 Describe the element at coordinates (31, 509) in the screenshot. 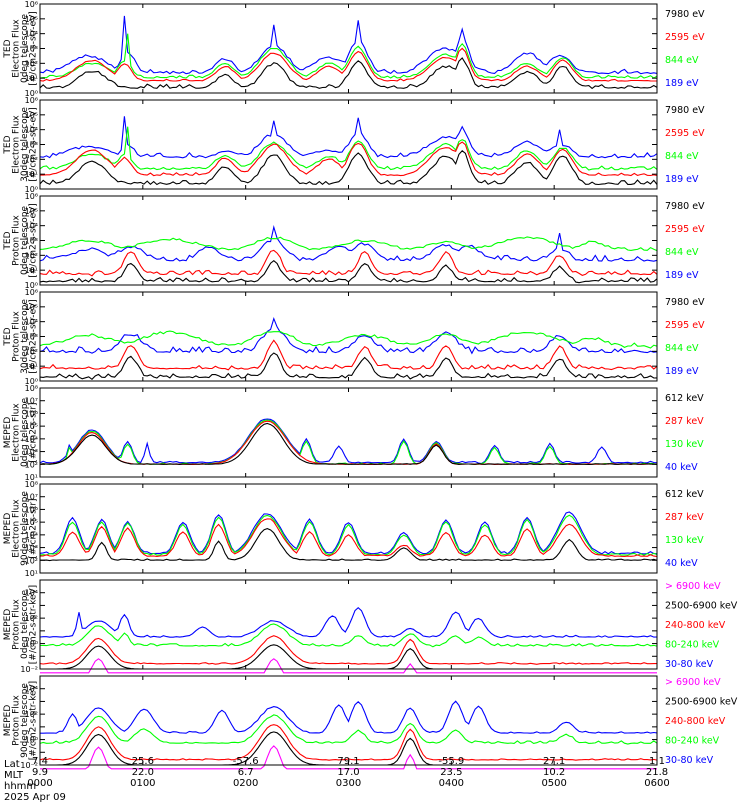

I see `meped-electron-90deg-ytick-label-5: 10⁶` at that location.